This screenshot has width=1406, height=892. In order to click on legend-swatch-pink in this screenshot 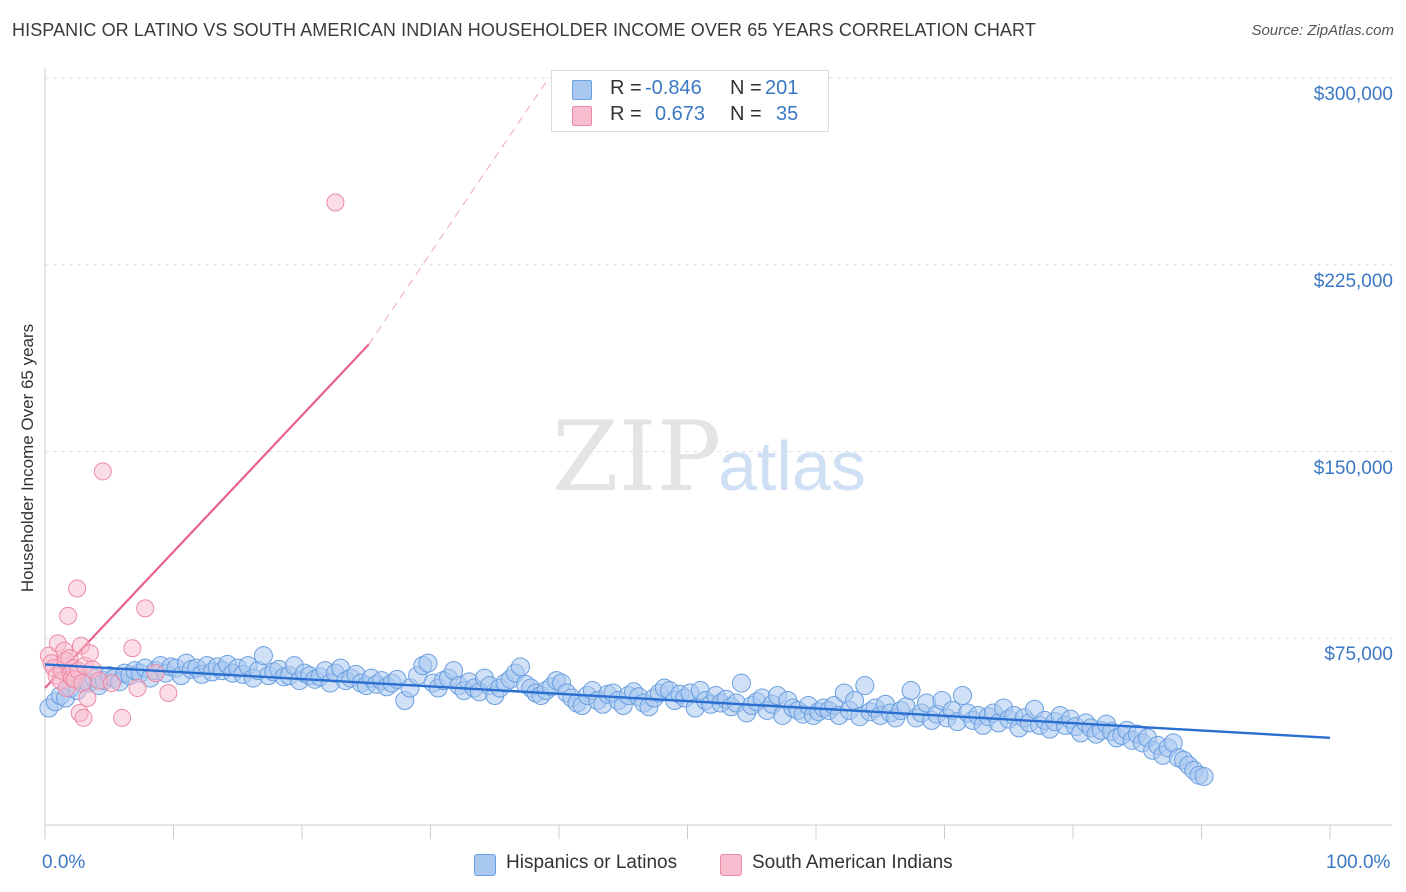, I will do `click(582, 116)`.